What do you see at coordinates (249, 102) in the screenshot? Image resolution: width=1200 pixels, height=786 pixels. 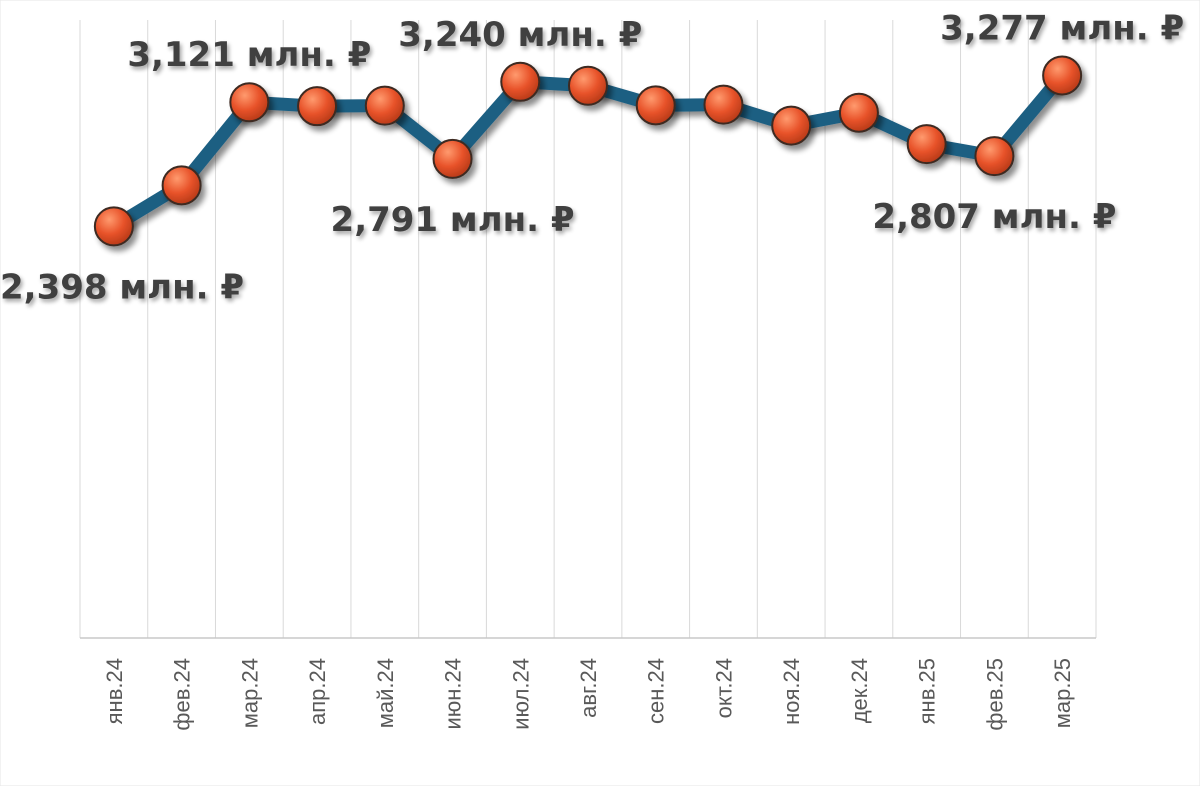 I see `data-point-мар.24` at bounding box center [249, 102].